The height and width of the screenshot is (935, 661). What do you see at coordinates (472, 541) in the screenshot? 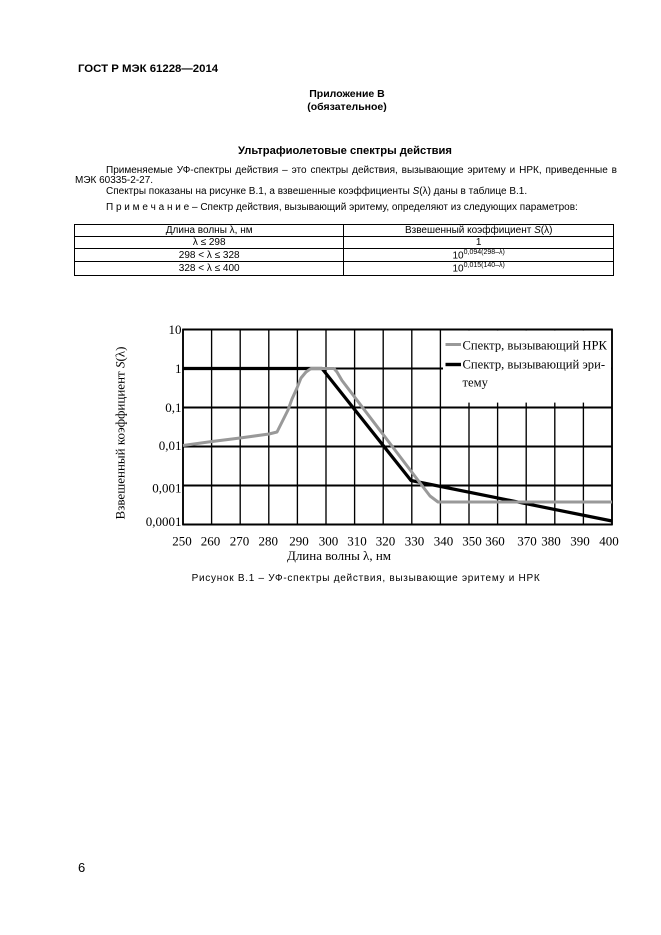
I see `svg-text: 350` at bounding box center [472, 541].